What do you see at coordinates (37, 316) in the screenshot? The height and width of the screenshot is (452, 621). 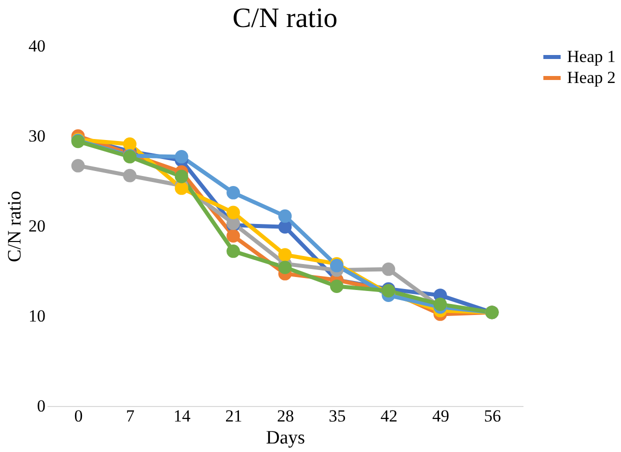 I see `y-tick-label: 10` at bounding box center [37, 316].